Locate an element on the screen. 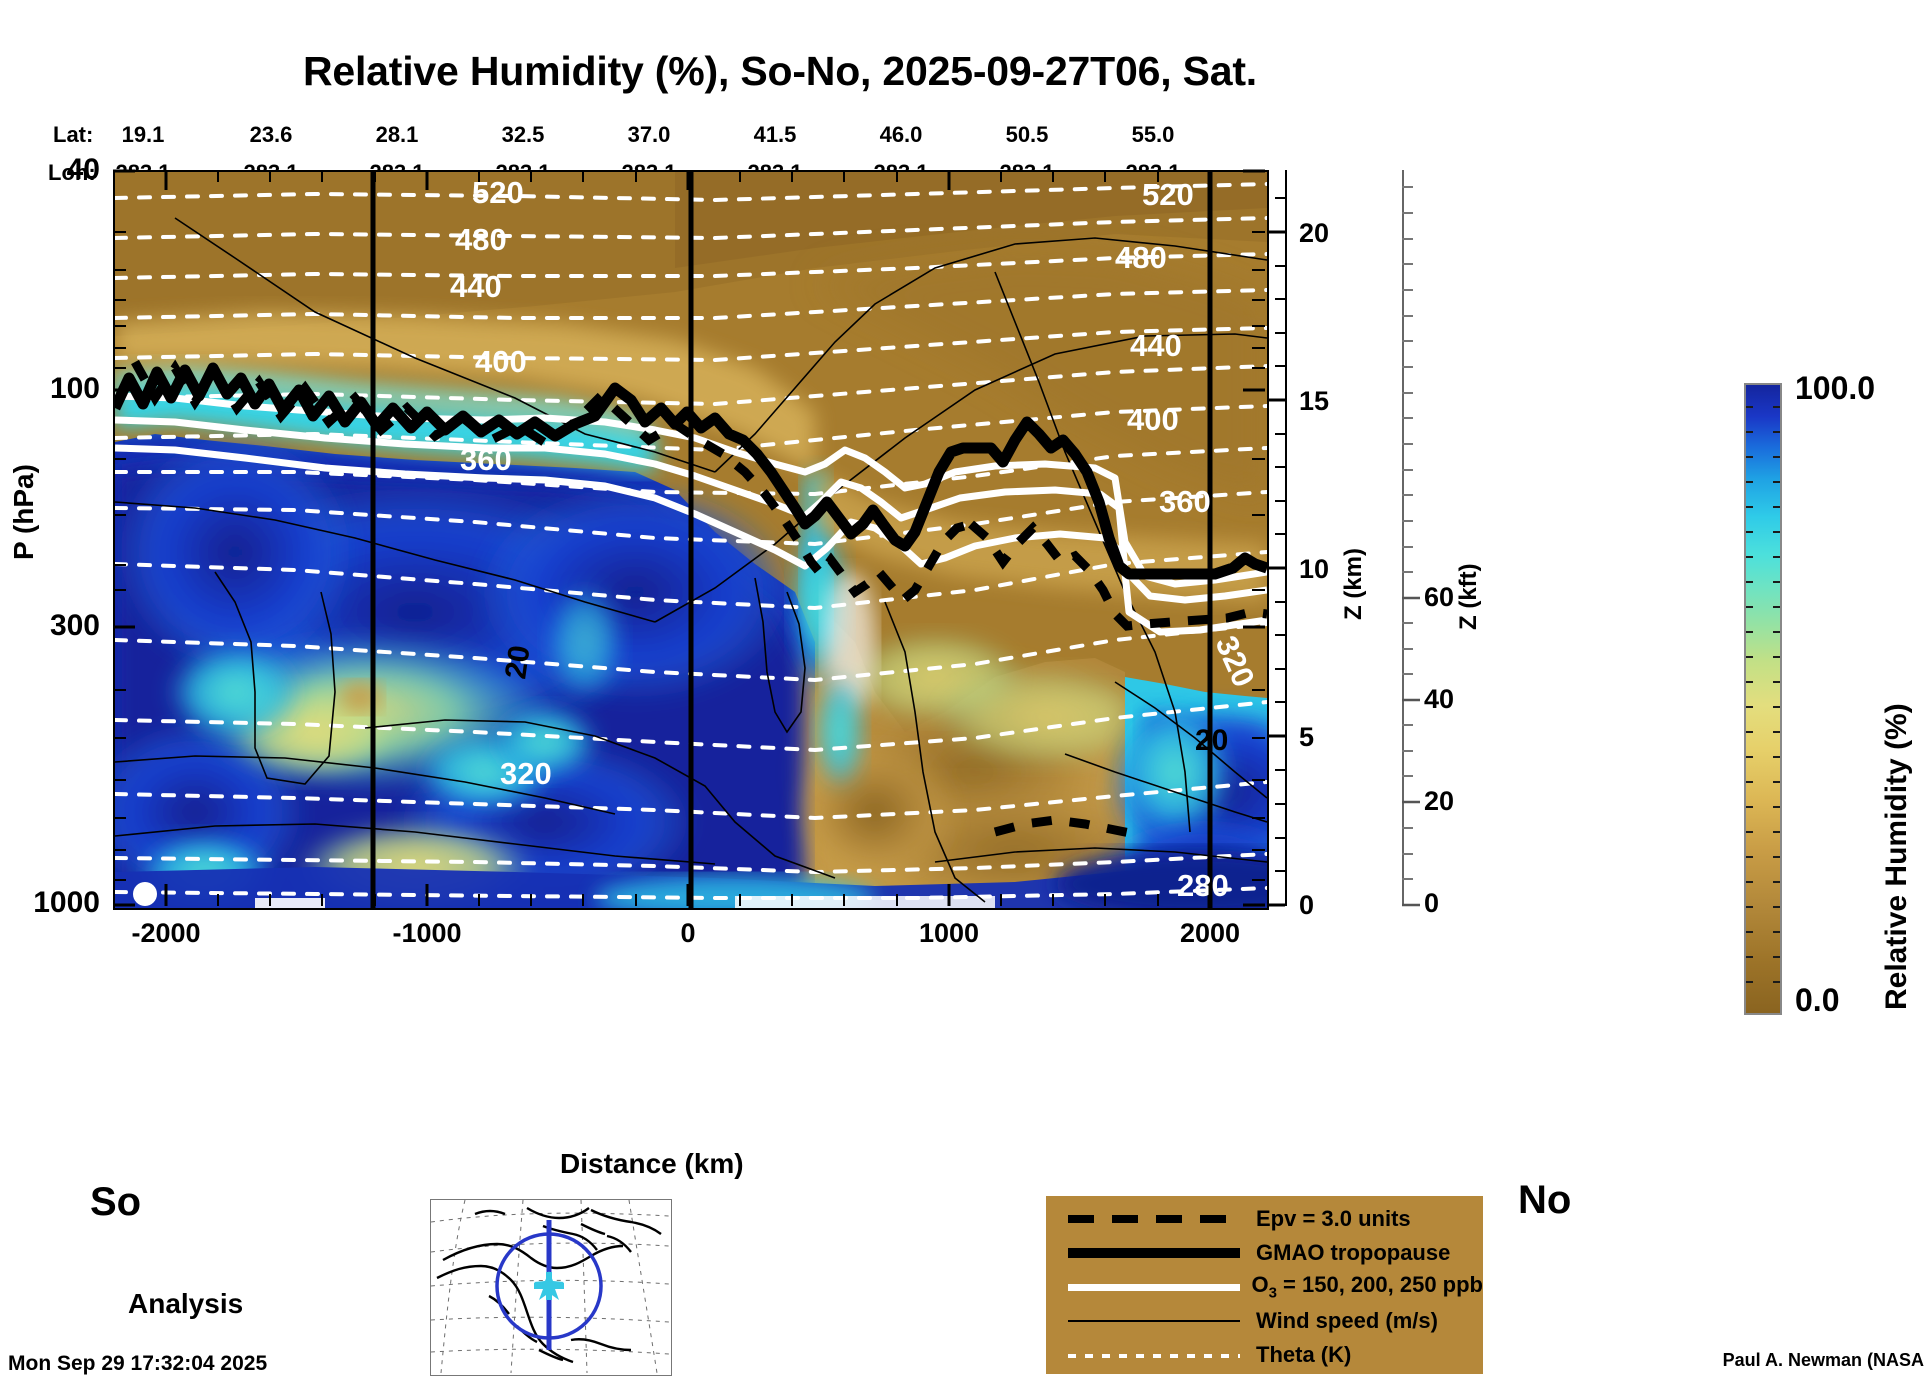  legend-label-sub: 3 is located at coordinates (1272, 1293).